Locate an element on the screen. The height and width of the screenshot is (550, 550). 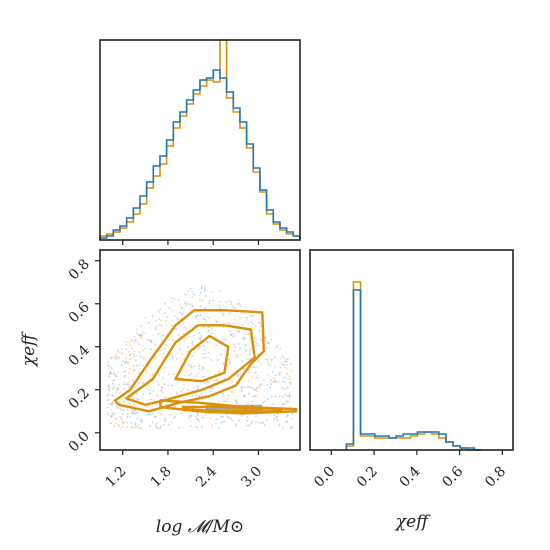
right-x-tick-label: 0.0 is located at coordinates (324, 477).